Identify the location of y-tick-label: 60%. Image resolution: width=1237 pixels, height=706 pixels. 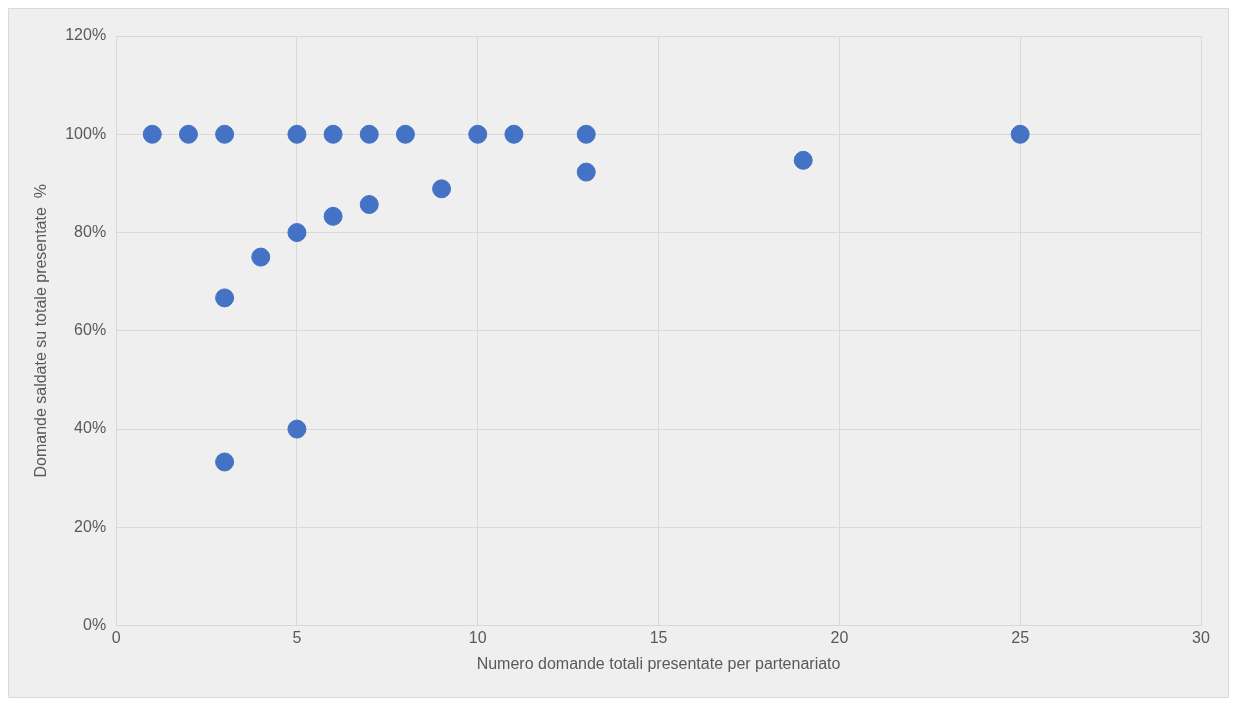
(90, 330).